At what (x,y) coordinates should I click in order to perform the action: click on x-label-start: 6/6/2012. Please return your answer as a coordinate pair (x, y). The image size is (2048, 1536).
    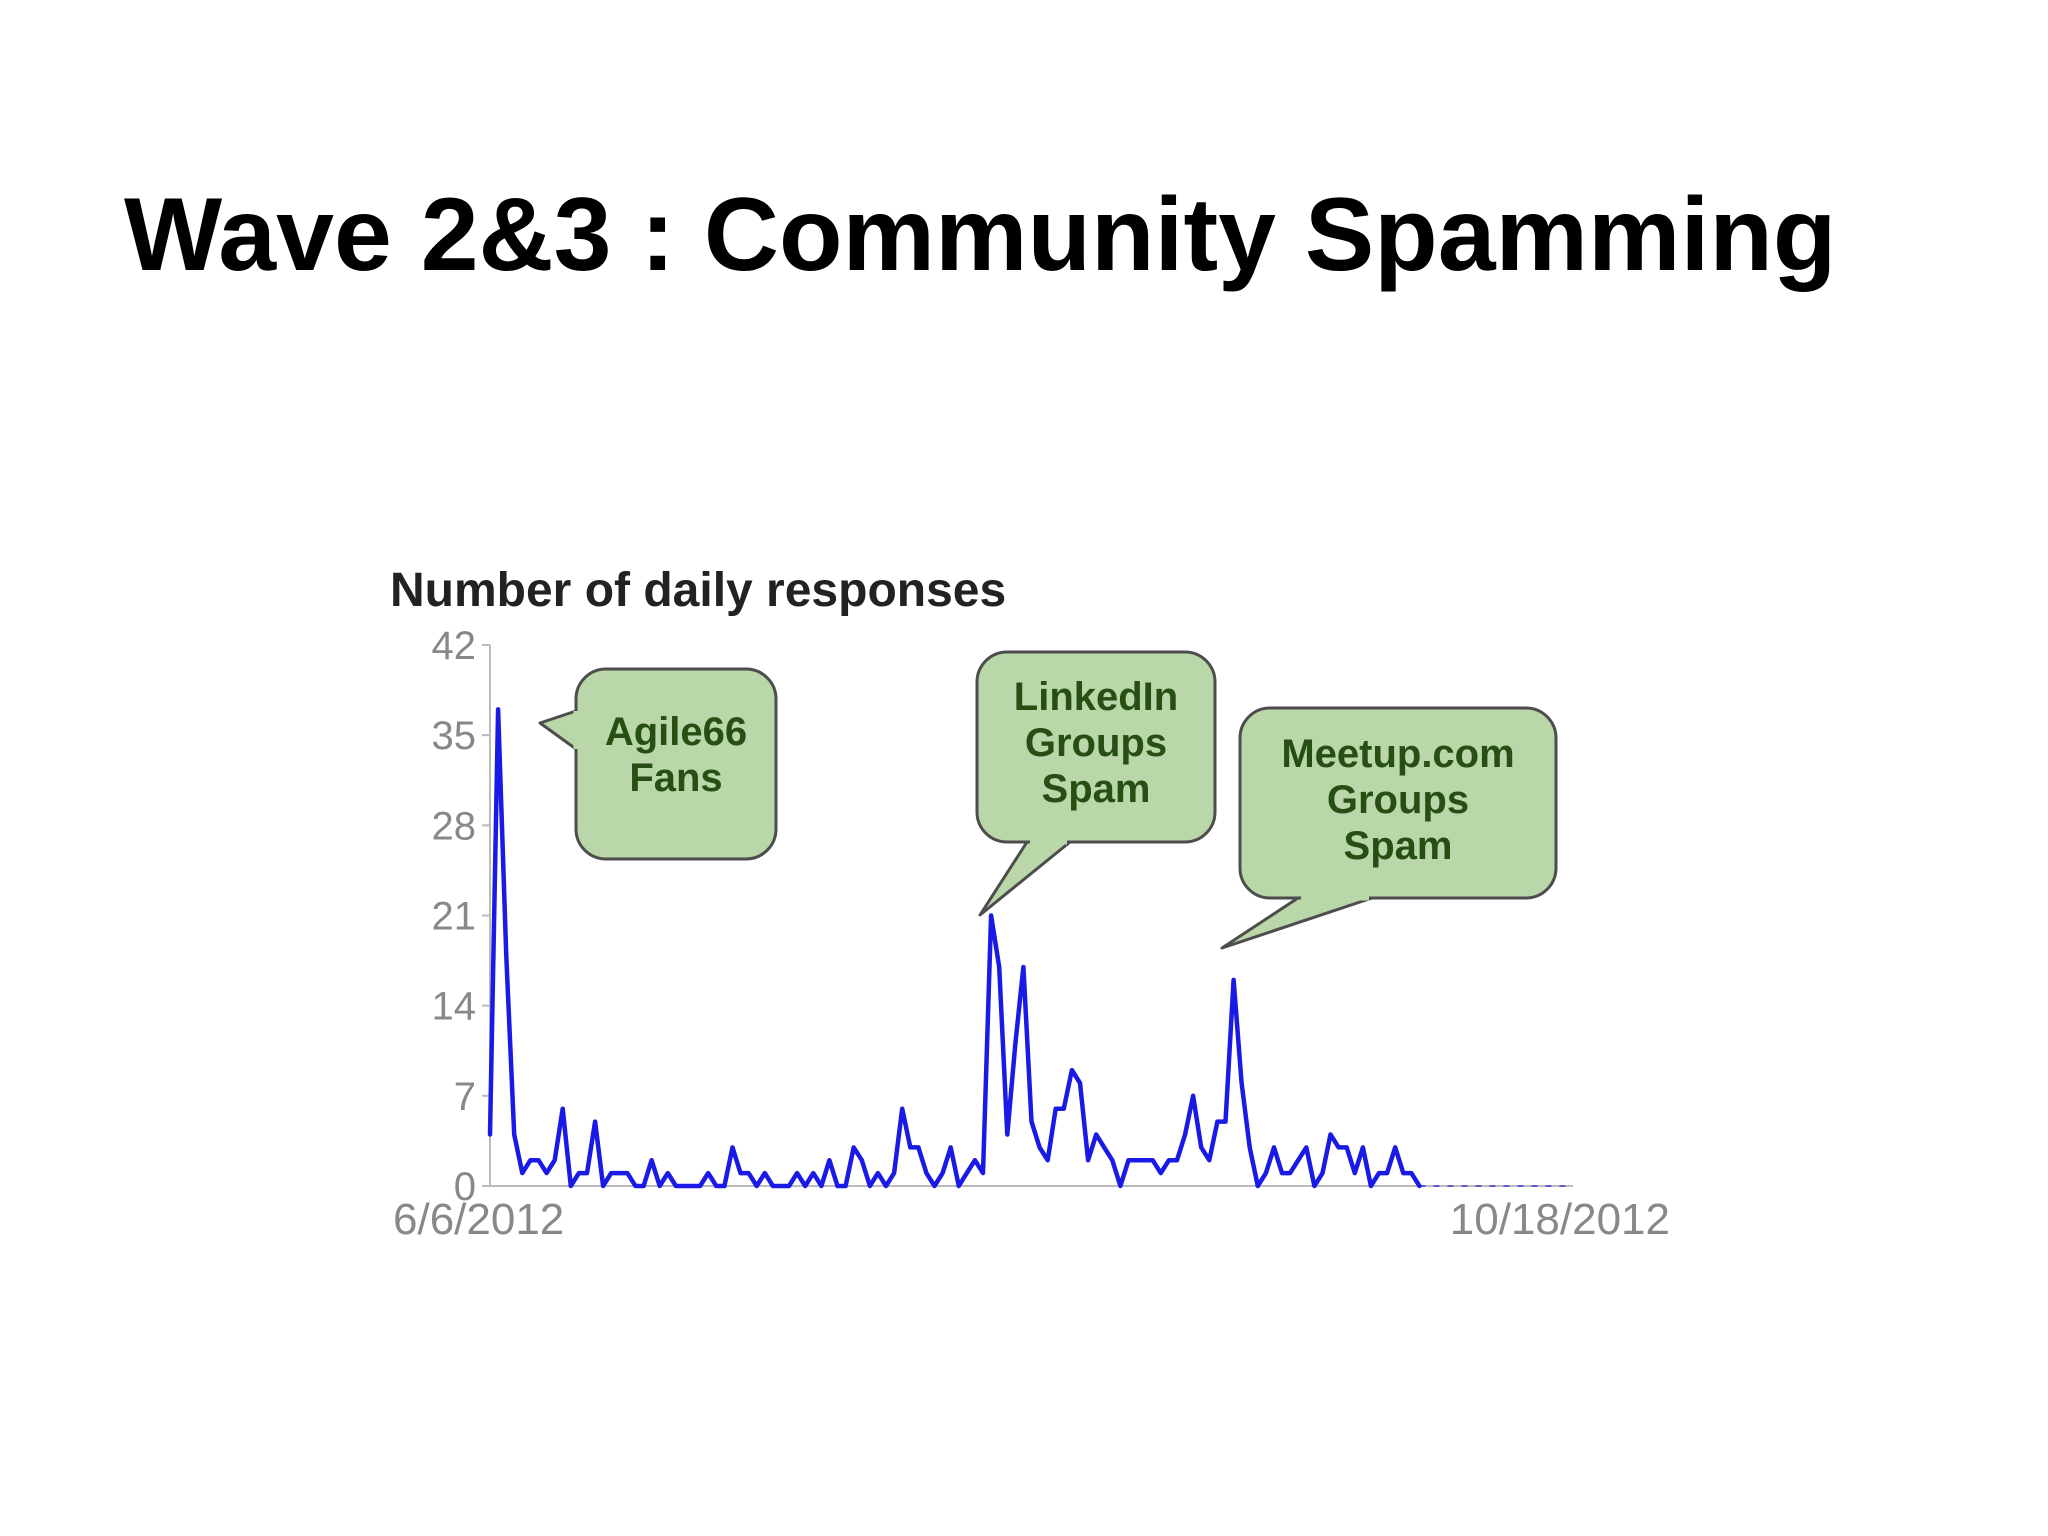
    Looking at the image, I should click on (478, 1219).